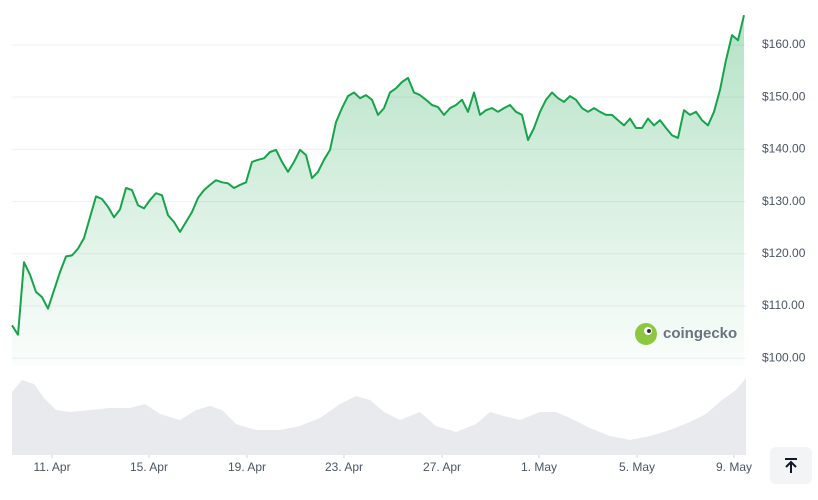  I want to click on x-tick-label: 19. Apr, so click(247, 467).